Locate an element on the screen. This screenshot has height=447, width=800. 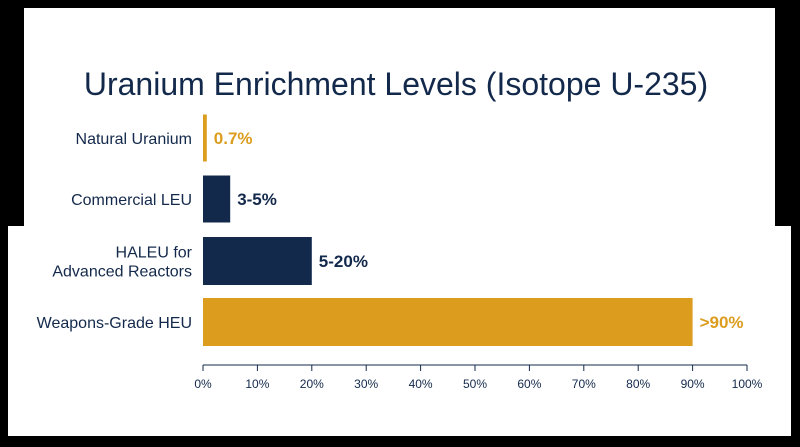
x-tick-label: 10% is located at coordinates (257, 384).